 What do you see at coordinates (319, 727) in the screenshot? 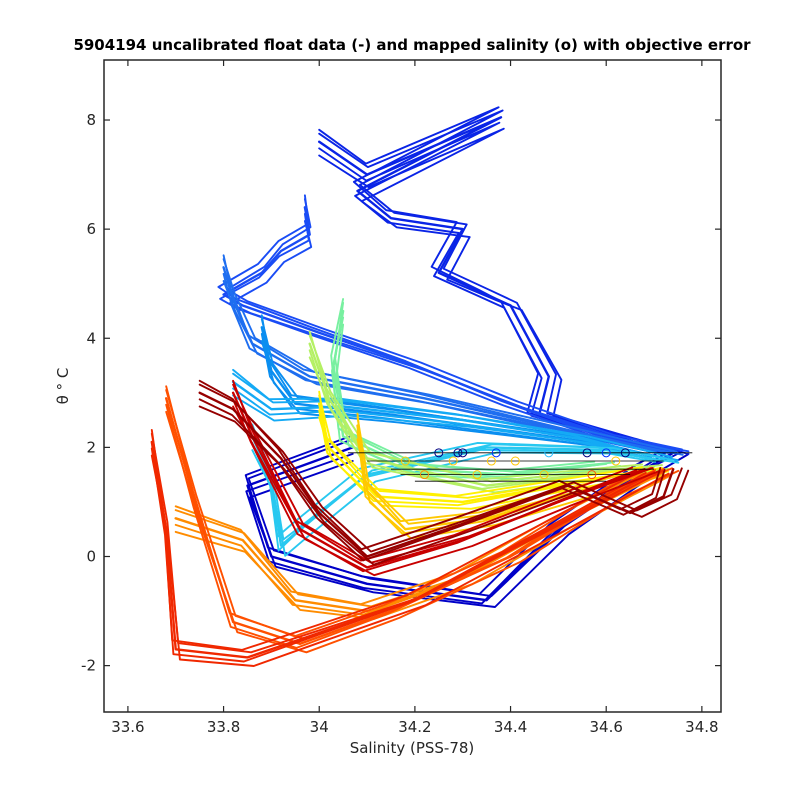
I see `x-tick-label-2: 34` at bounding box center [319, 727].